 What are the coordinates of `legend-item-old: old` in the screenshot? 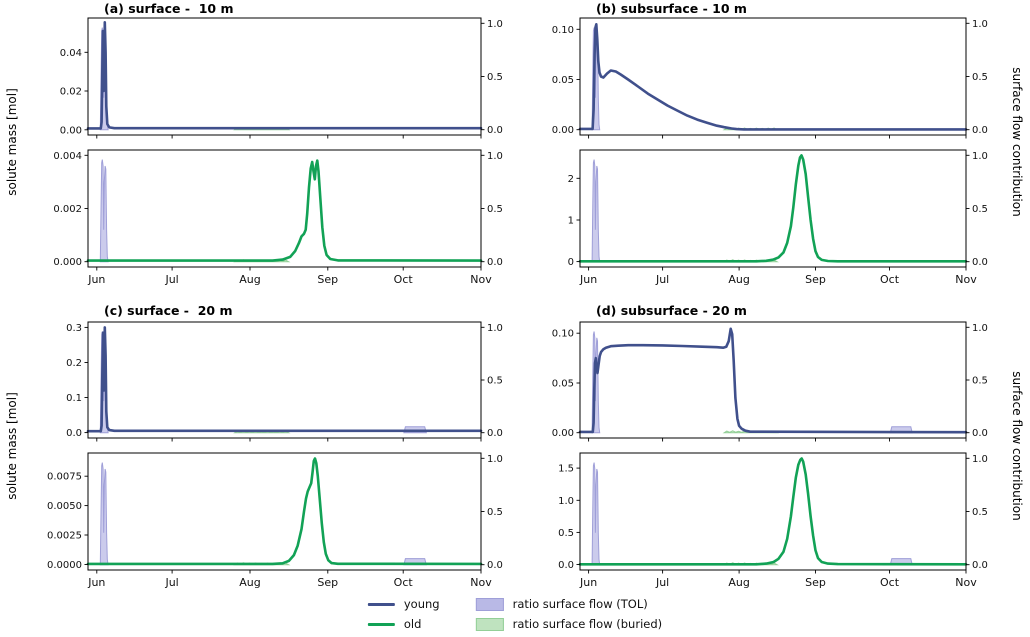 It's located at (403, 624).